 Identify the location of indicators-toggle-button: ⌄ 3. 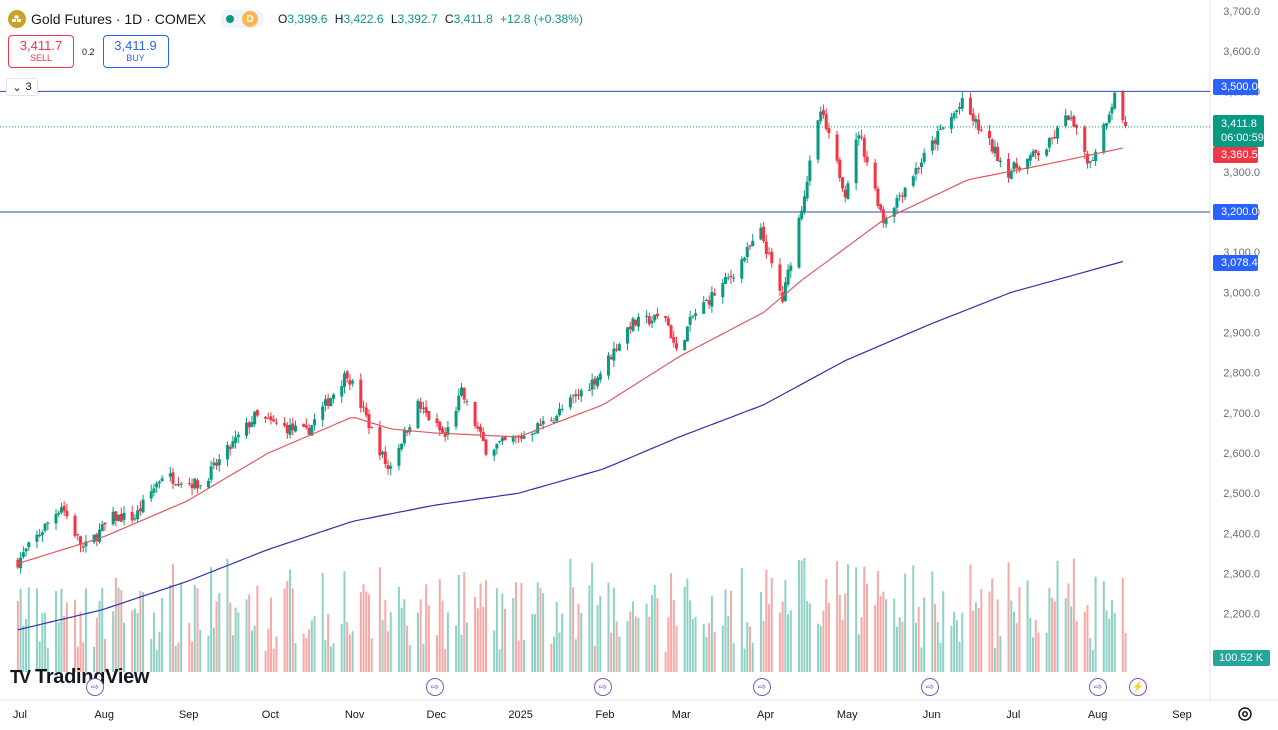
(22, 87).